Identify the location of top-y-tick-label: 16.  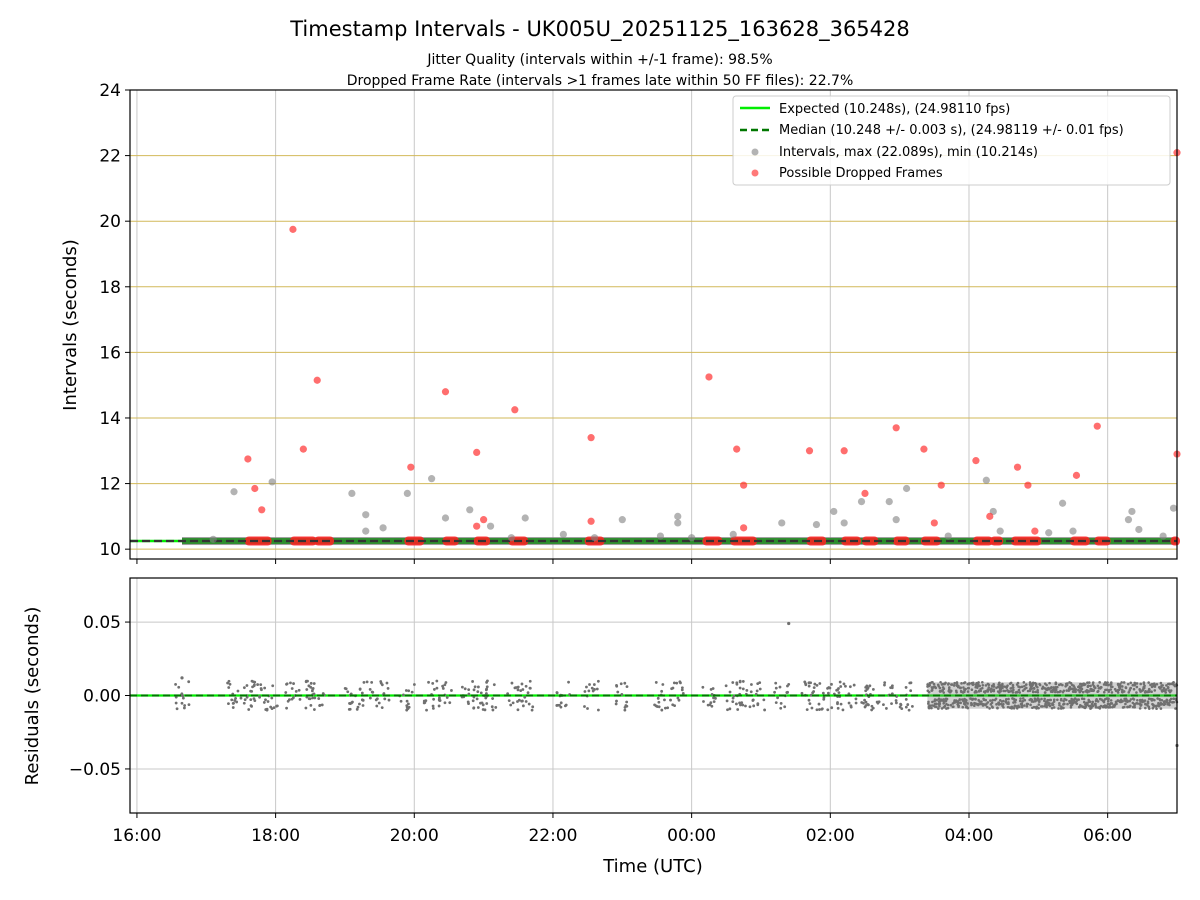
(110, 353).